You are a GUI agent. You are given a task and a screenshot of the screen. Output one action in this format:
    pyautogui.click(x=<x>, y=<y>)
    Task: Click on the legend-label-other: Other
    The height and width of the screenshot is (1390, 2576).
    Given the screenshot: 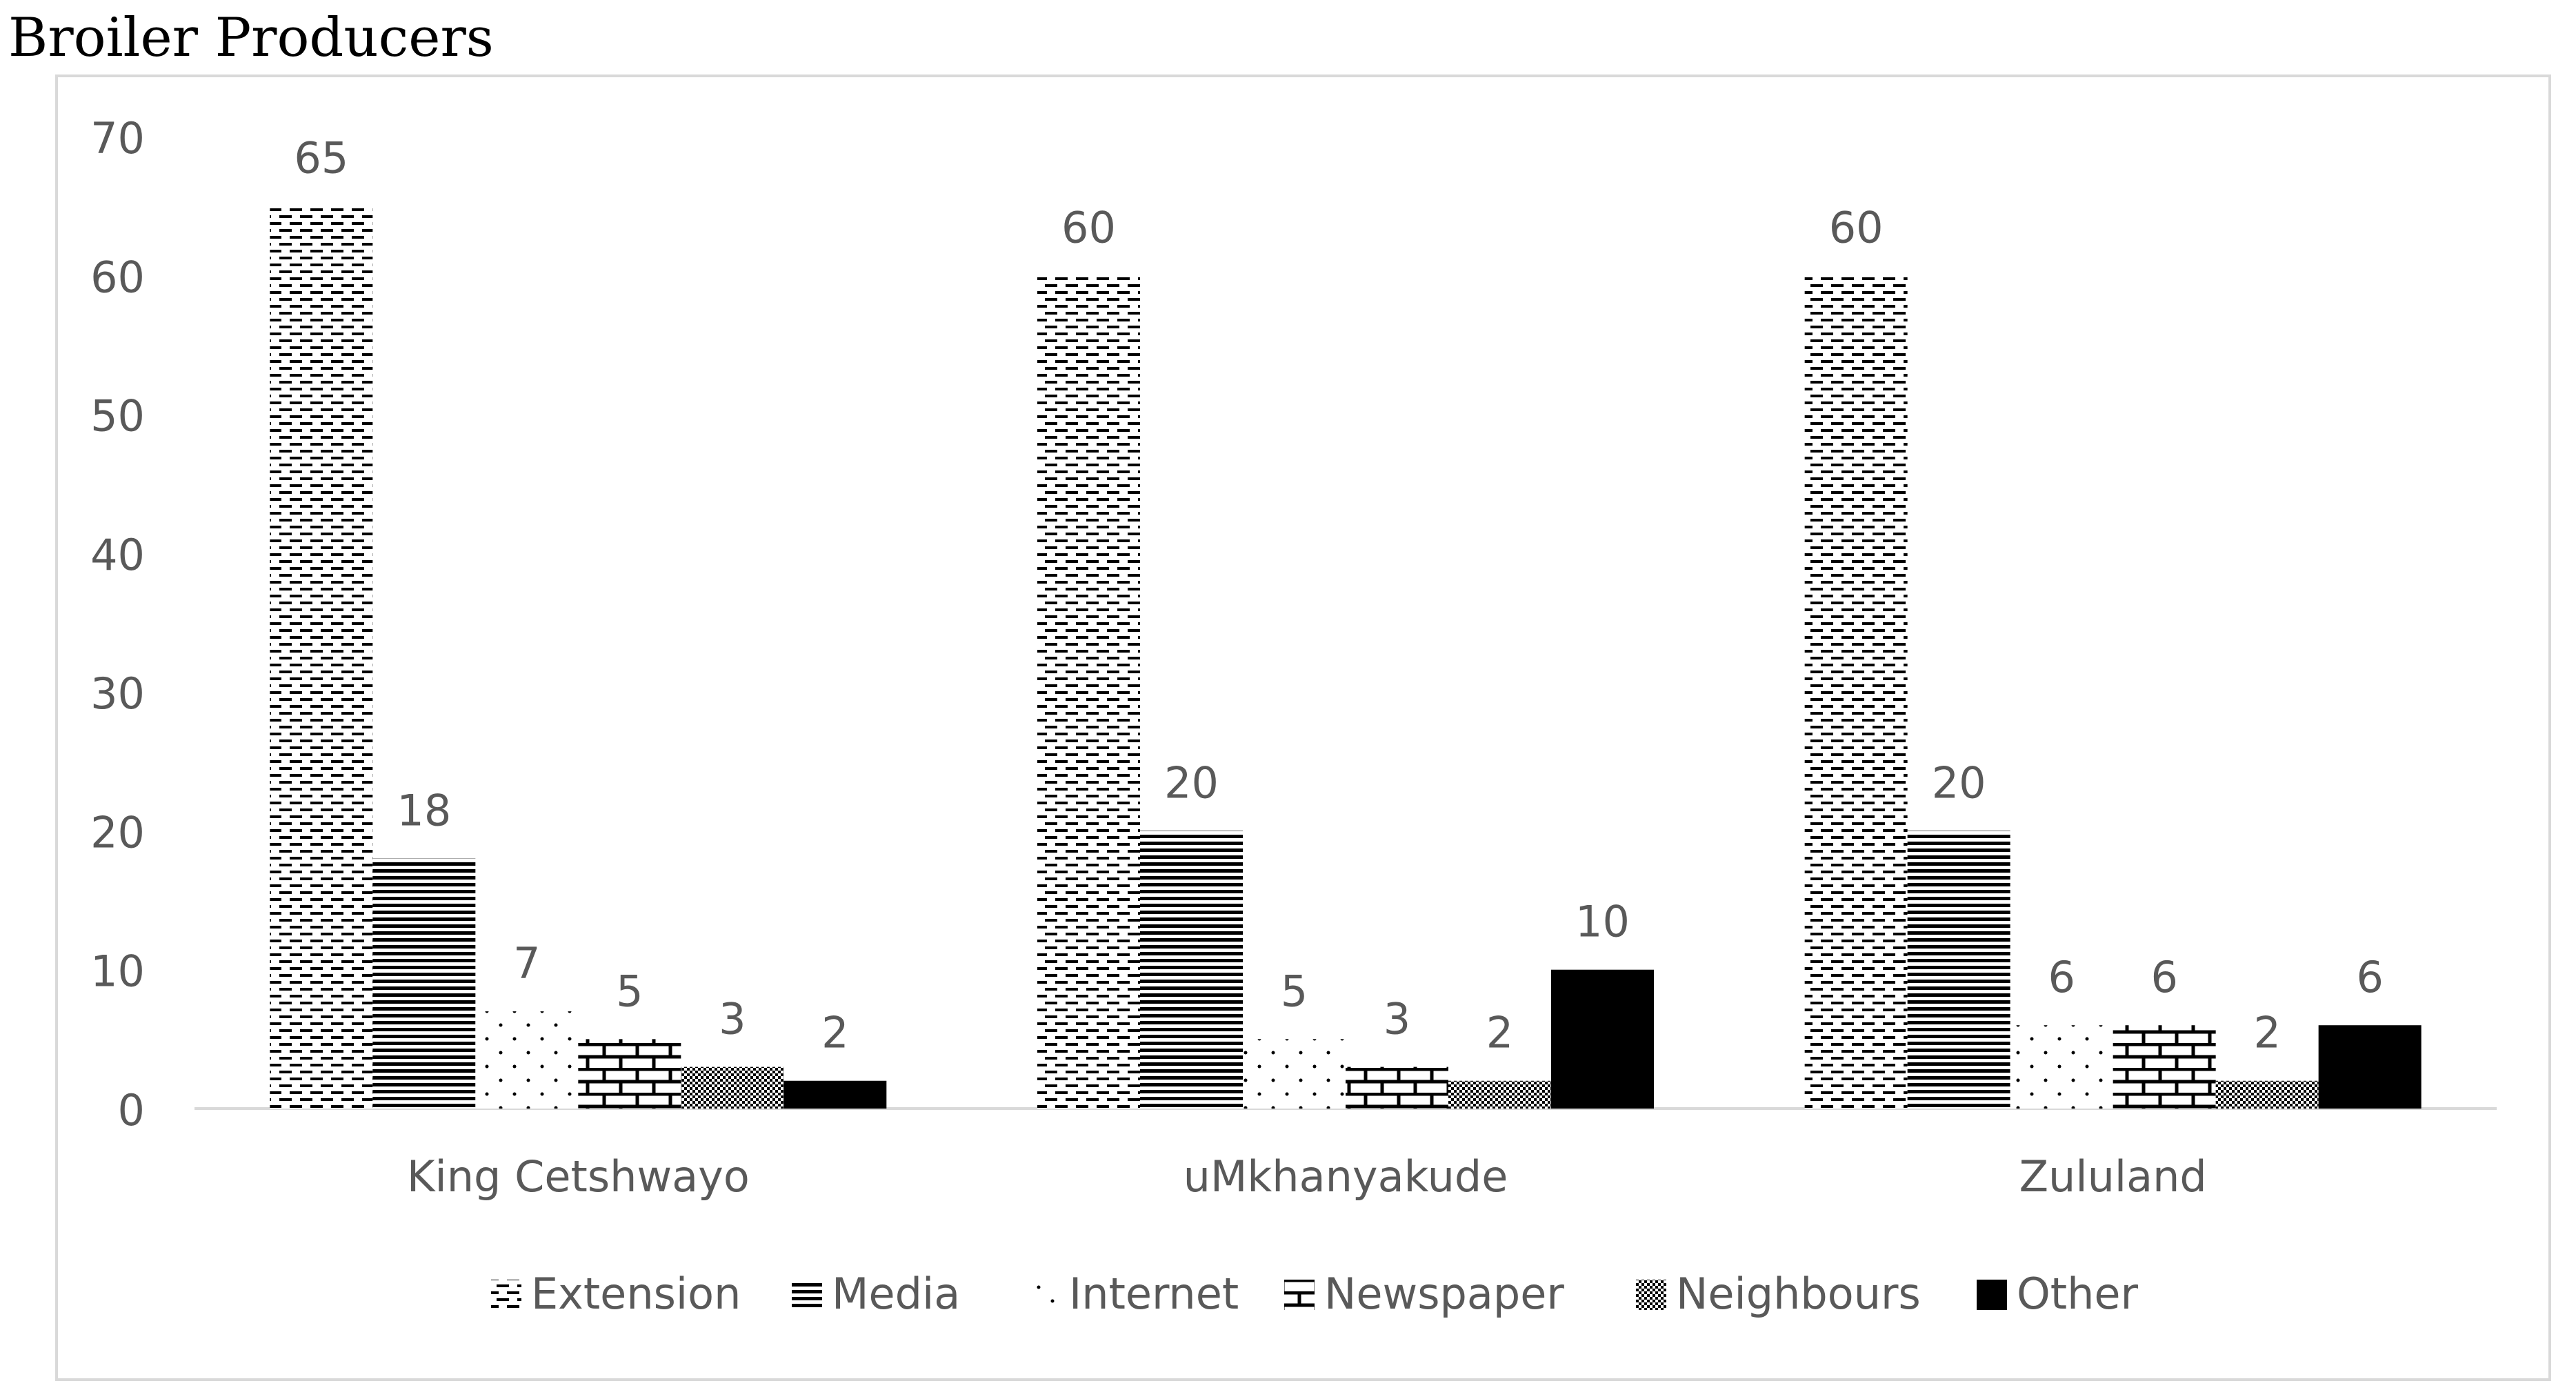 What is the action you would take?
    pyautogui.click(x=2078, y=1294)
    